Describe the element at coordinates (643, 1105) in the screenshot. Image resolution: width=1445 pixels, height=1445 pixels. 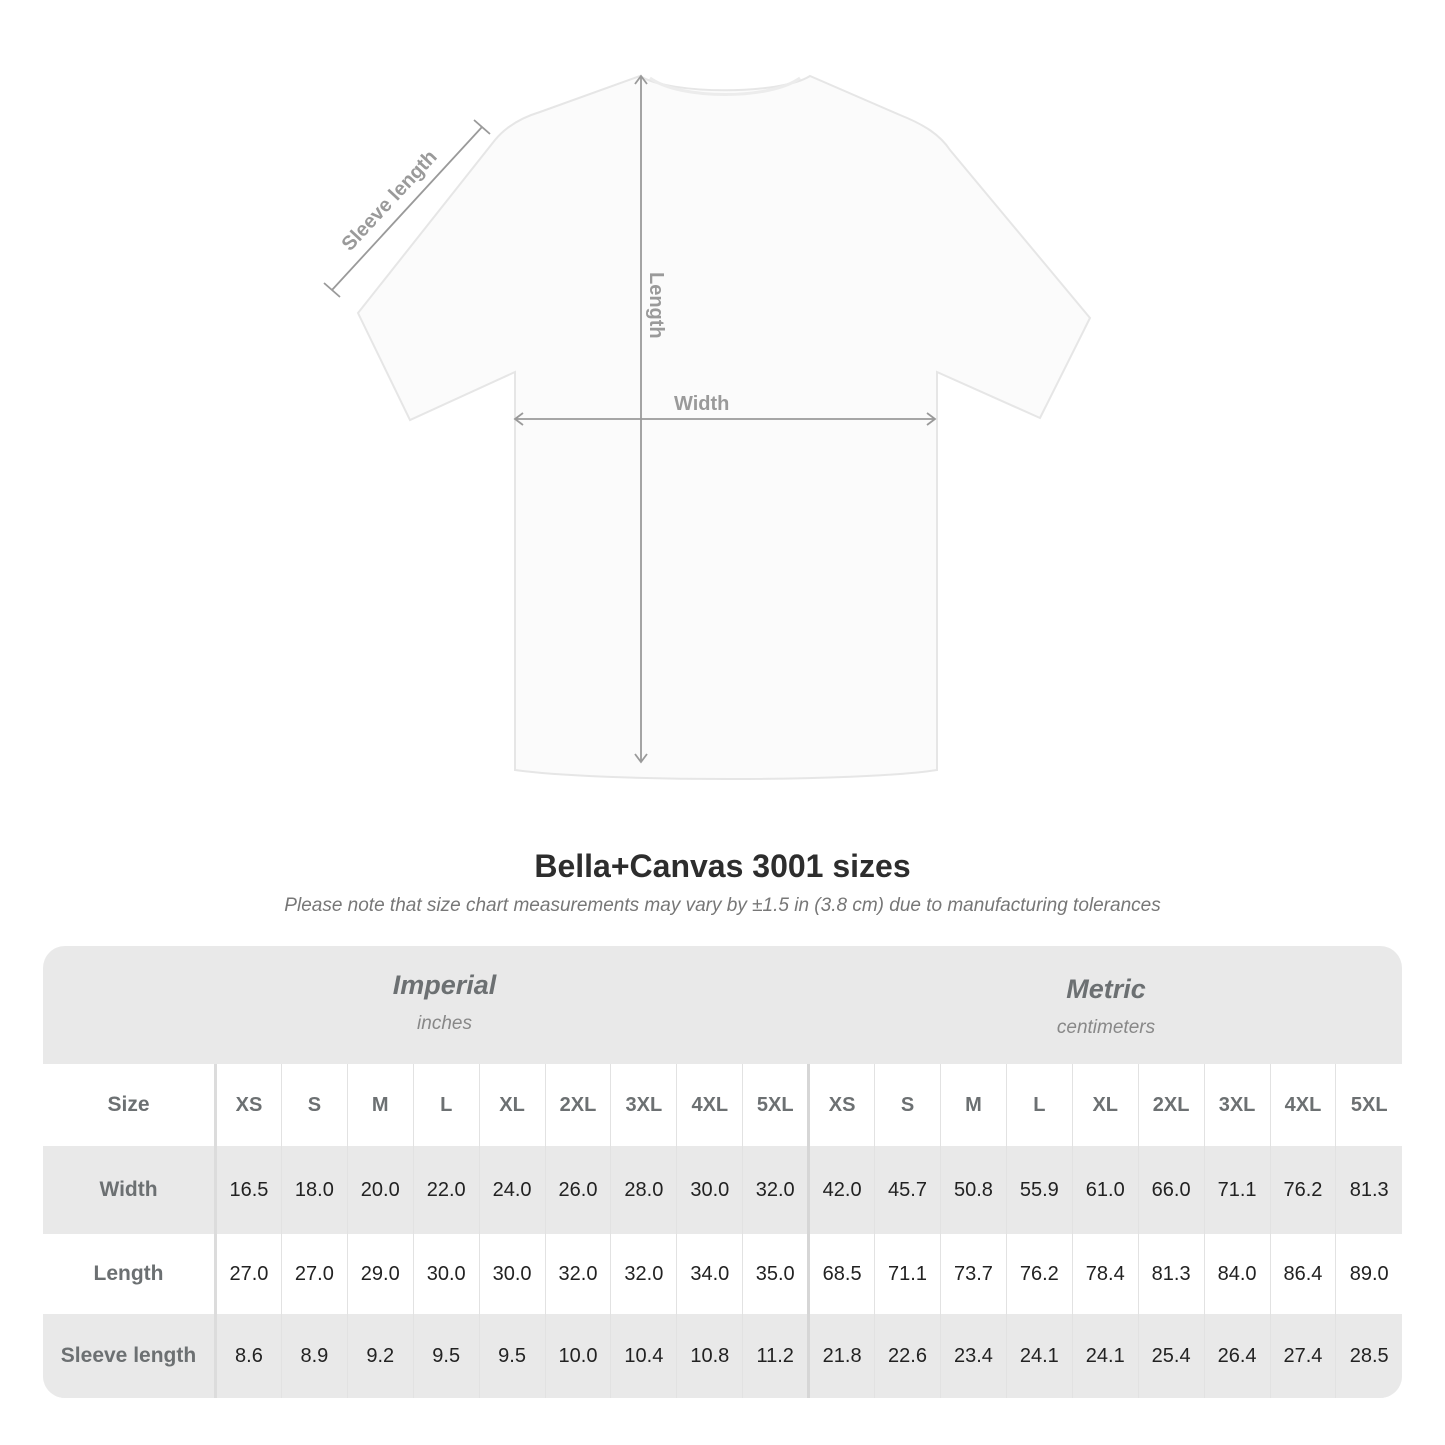
I see `imperial-size-3xl: 3XL` at that location.